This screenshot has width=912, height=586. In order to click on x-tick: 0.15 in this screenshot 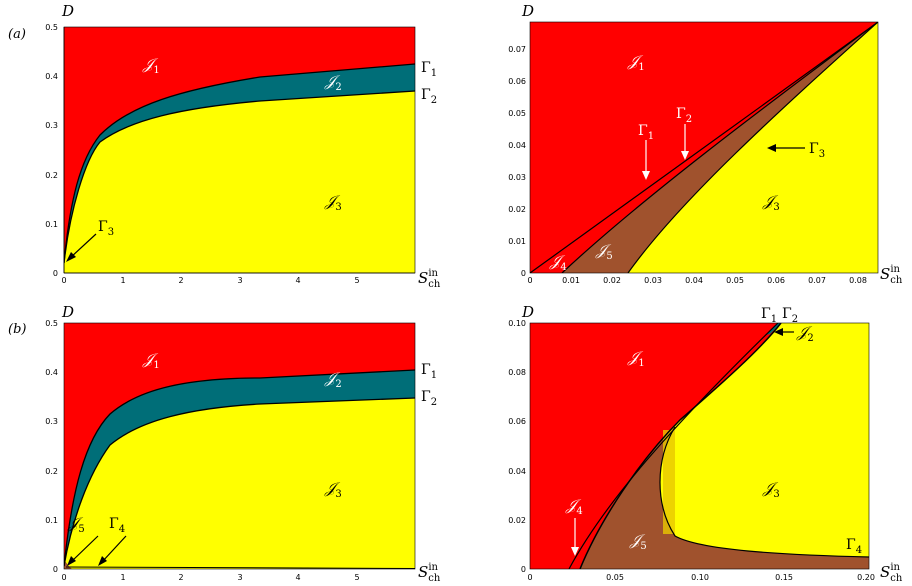, I will do `click(784, 577)`.